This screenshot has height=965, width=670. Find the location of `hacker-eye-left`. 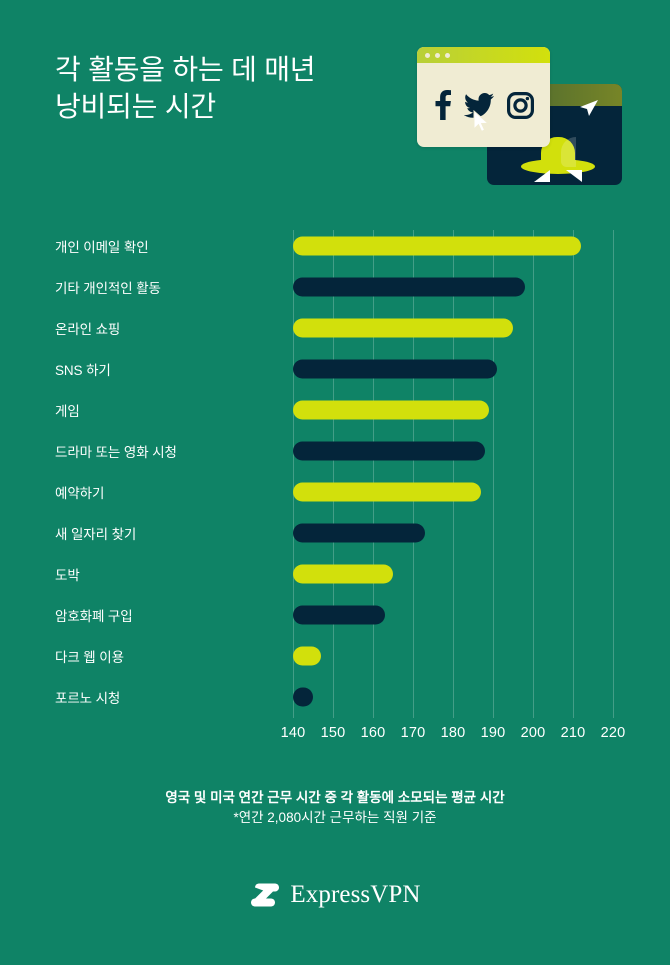

hacker-eye-left is located at coordinates (542, 176).